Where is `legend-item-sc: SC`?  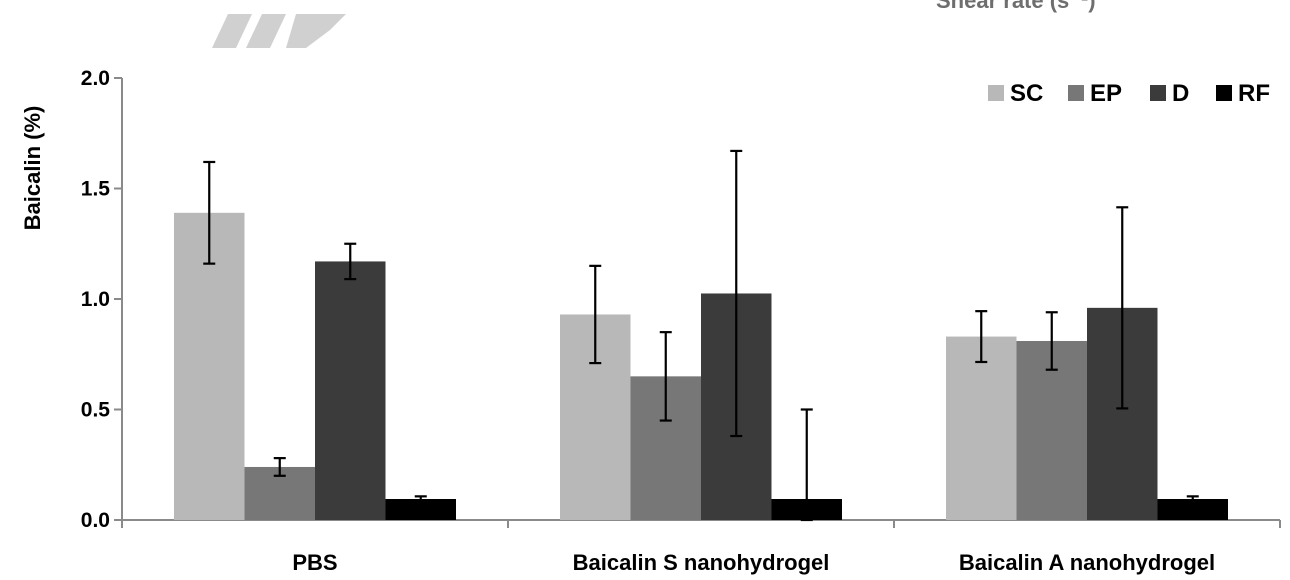 legend-item-sc: SC is located at coordinates (1015, 93).